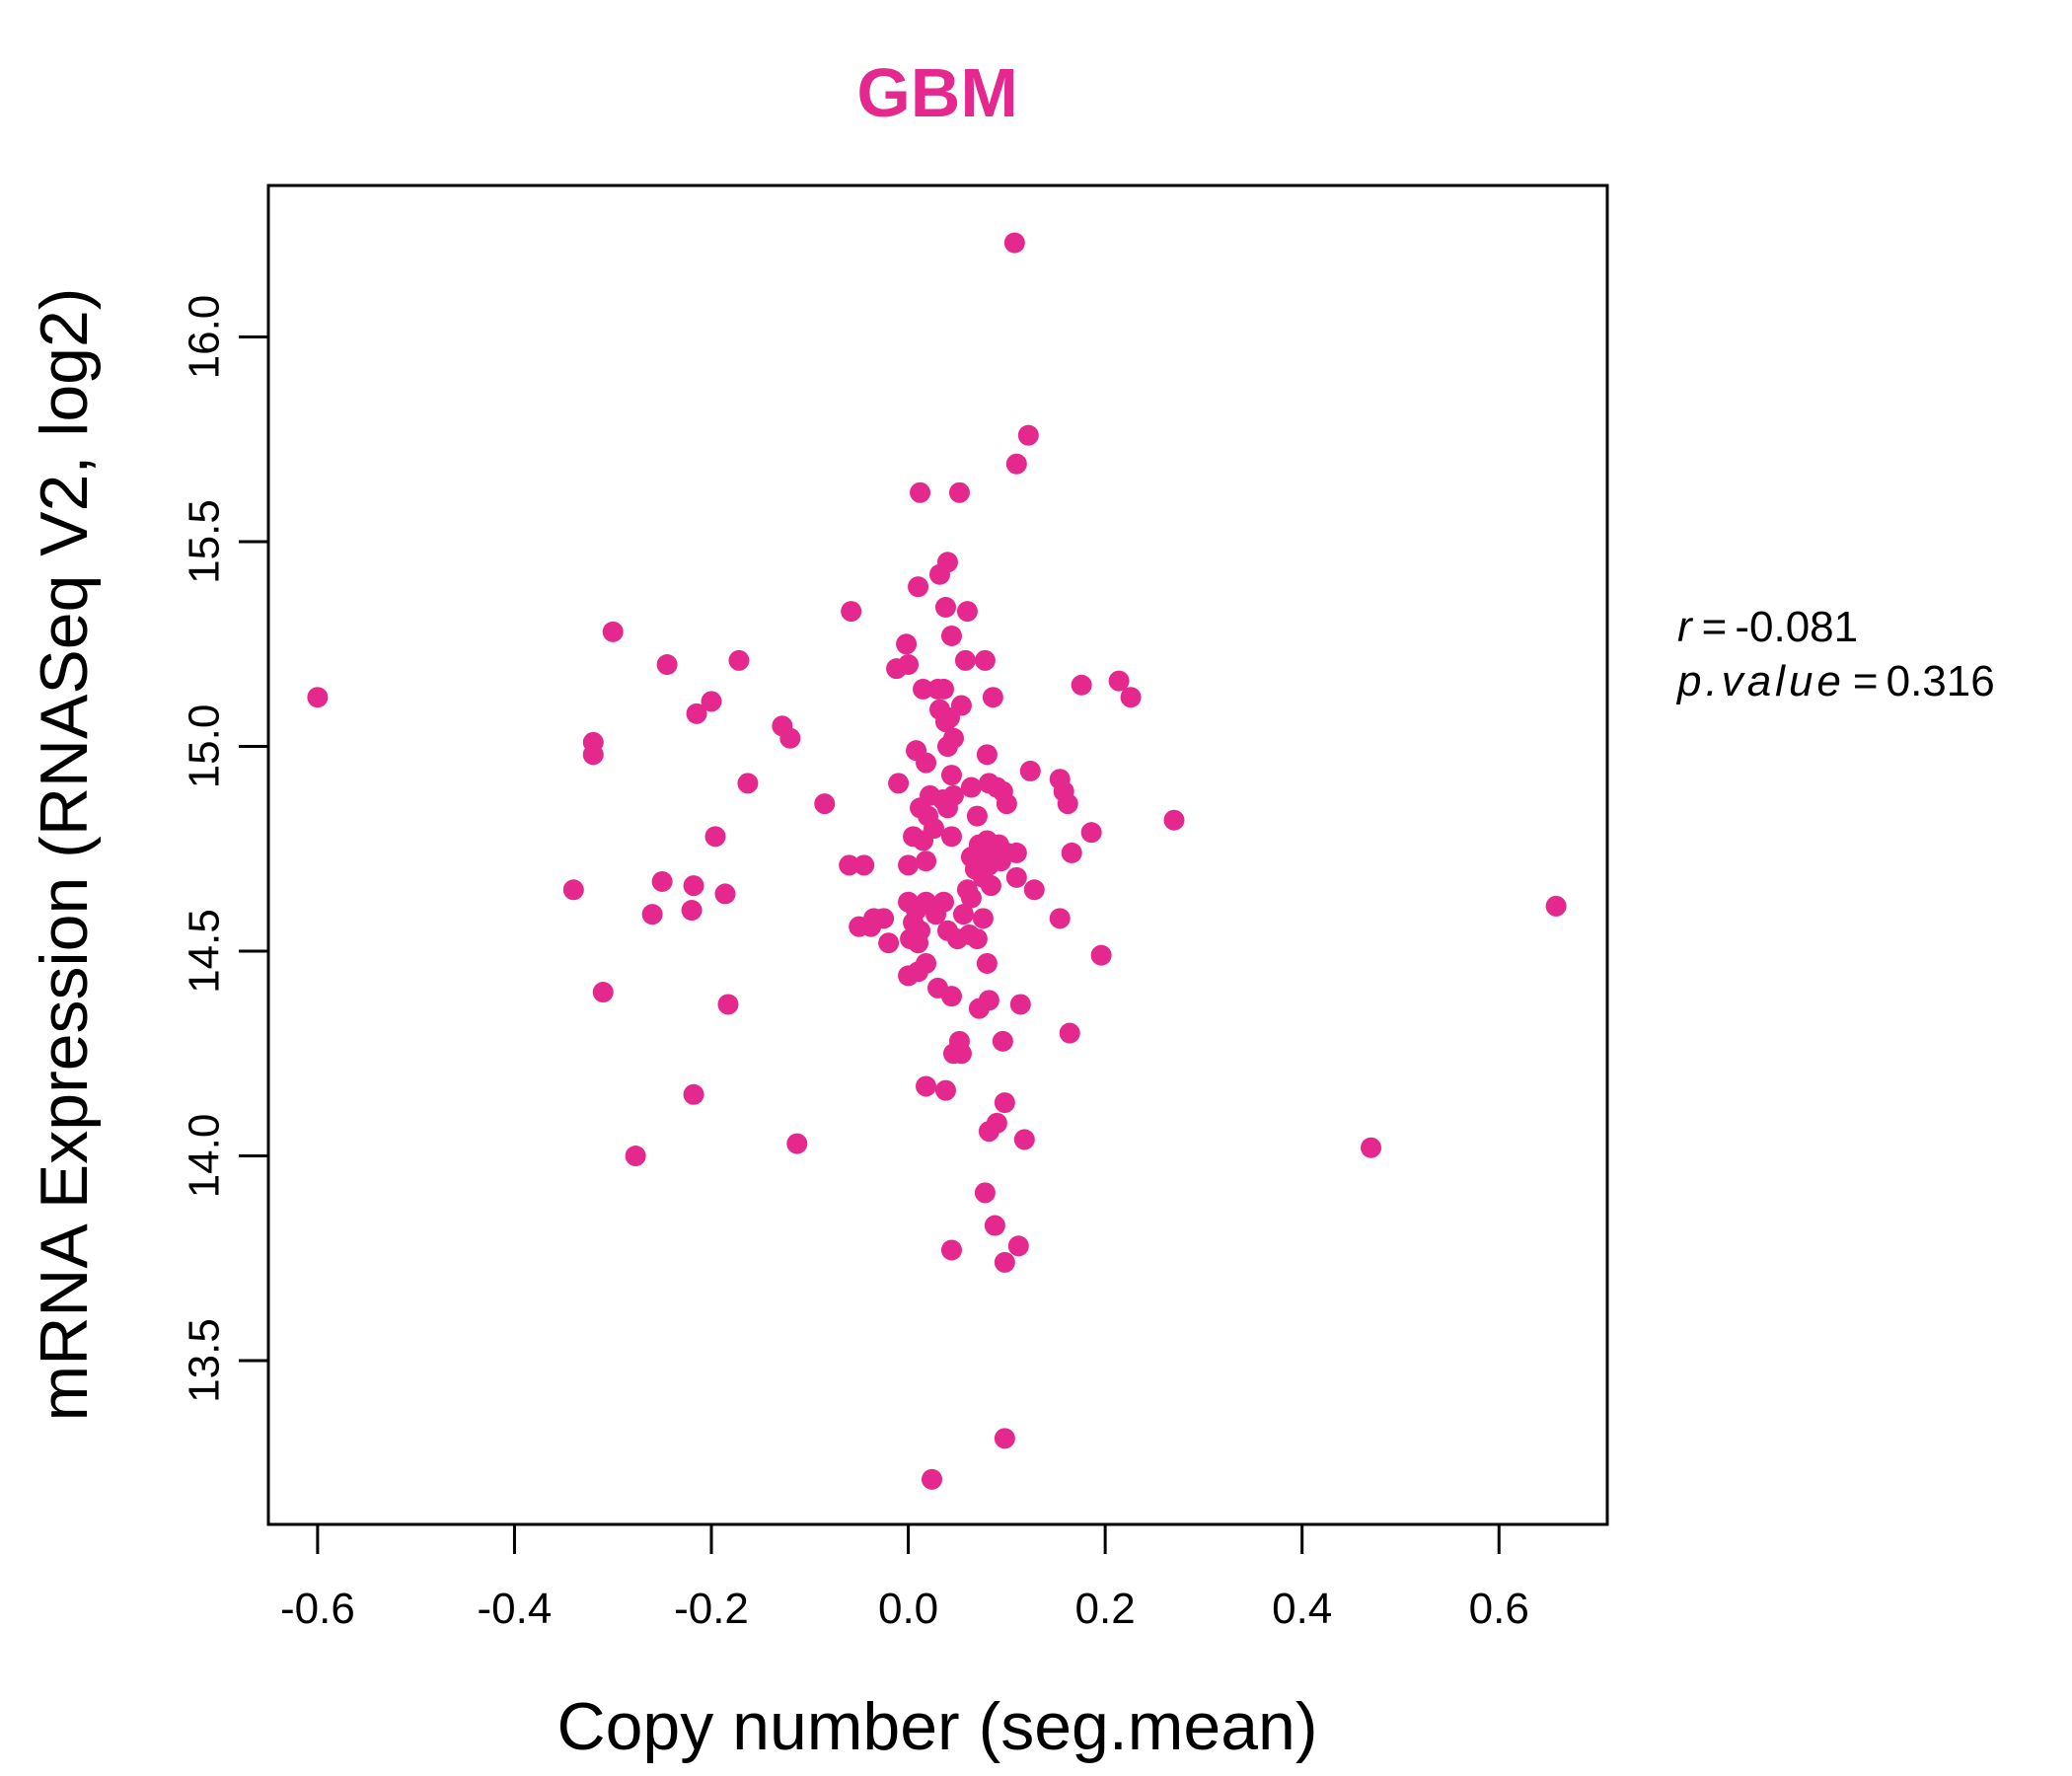 The image size is (2072, 1776). I want to click on y-tick-label: 14.0, so click(205, 1157).